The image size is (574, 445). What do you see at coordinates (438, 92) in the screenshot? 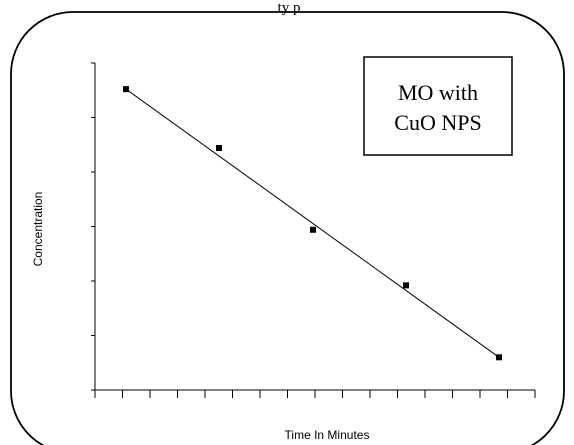
I see `legend-line-1: MO with` at bounding box center [438, 92].